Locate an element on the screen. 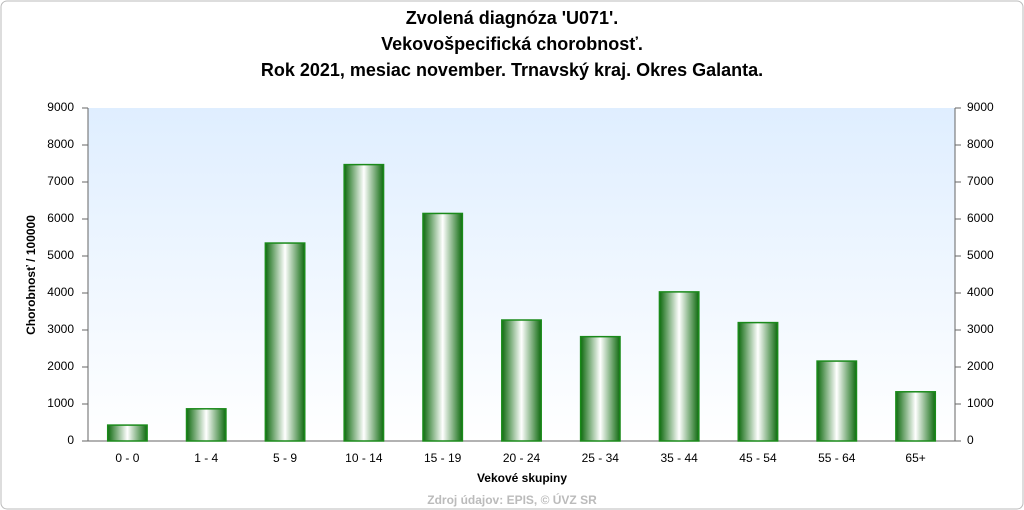 This screenshot has width=1024, height=510. y-tick-label: 5000 is located at coordinates (60, 255).